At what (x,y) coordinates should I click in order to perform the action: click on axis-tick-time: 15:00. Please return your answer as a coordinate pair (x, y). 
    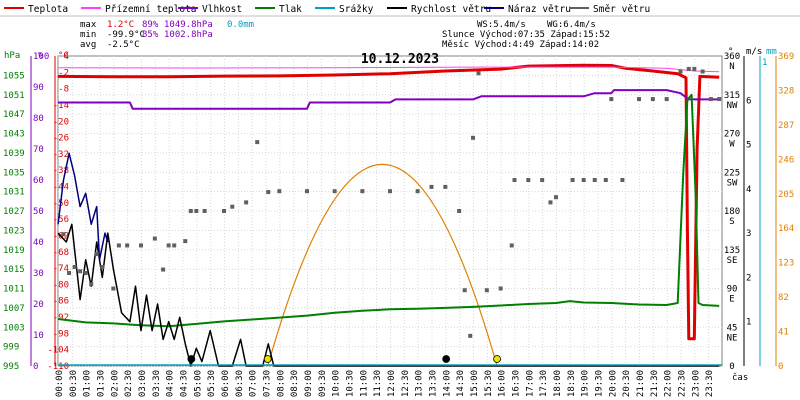
    Looking at the image, I should click on (475, 383).